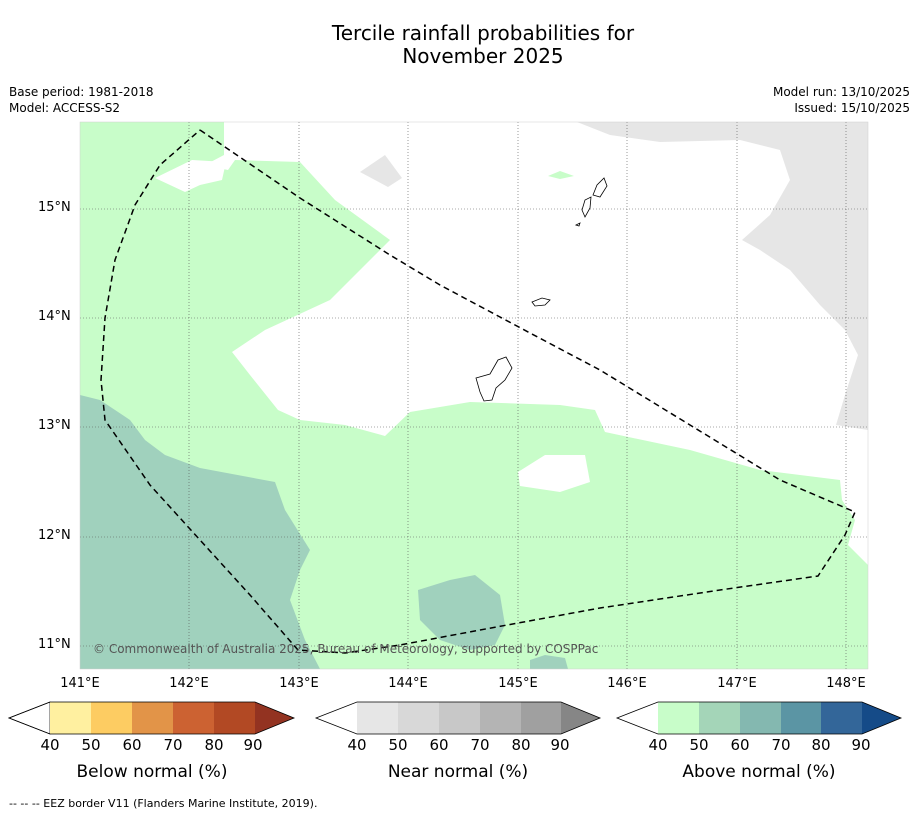 This screenshot has height=816, width=919. What do you see at coordinates (54, 425) in the screenshot?
I see `lat-label-13: 13°N` at bounding box center [54, 425].